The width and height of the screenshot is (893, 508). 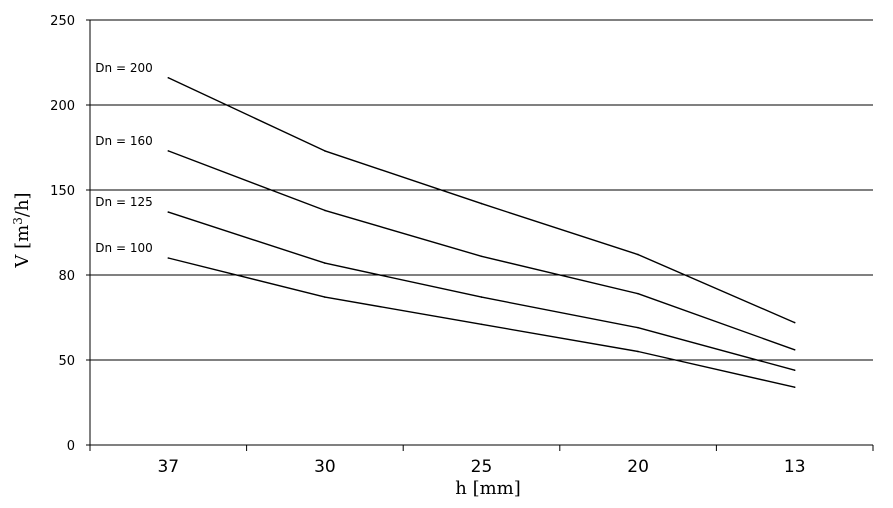 I want to click on y-tick-label: 150, so click(x=62, y=191).